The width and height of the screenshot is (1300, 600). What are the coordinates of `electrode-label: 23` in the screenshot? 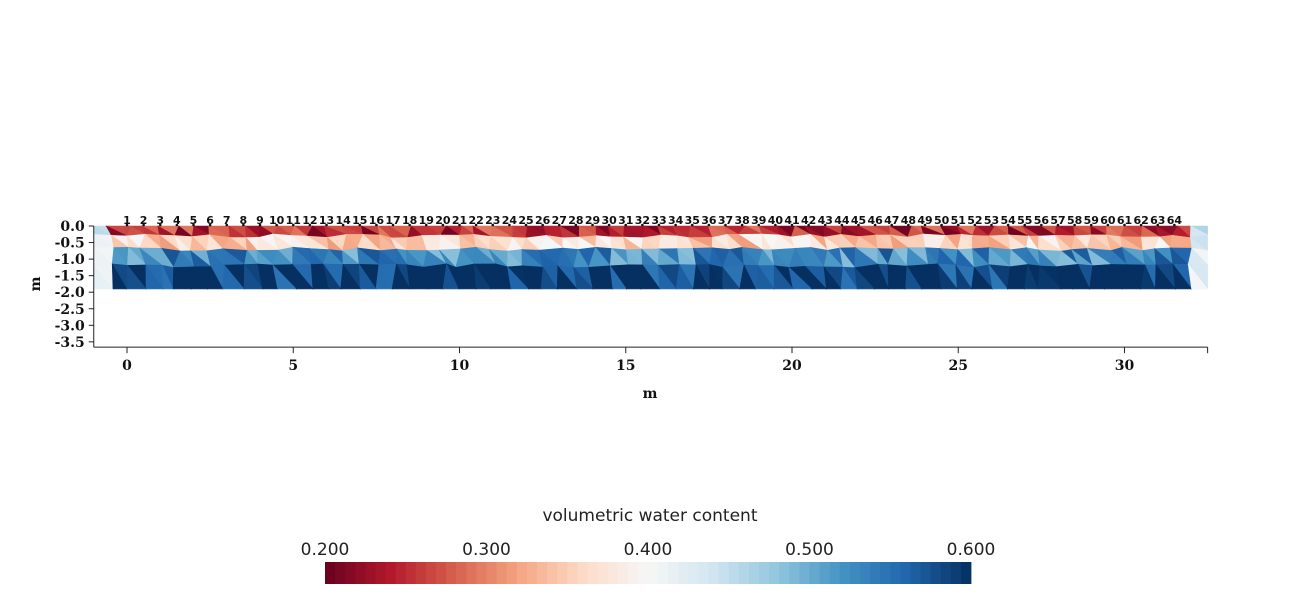 It's located at (492, 220).